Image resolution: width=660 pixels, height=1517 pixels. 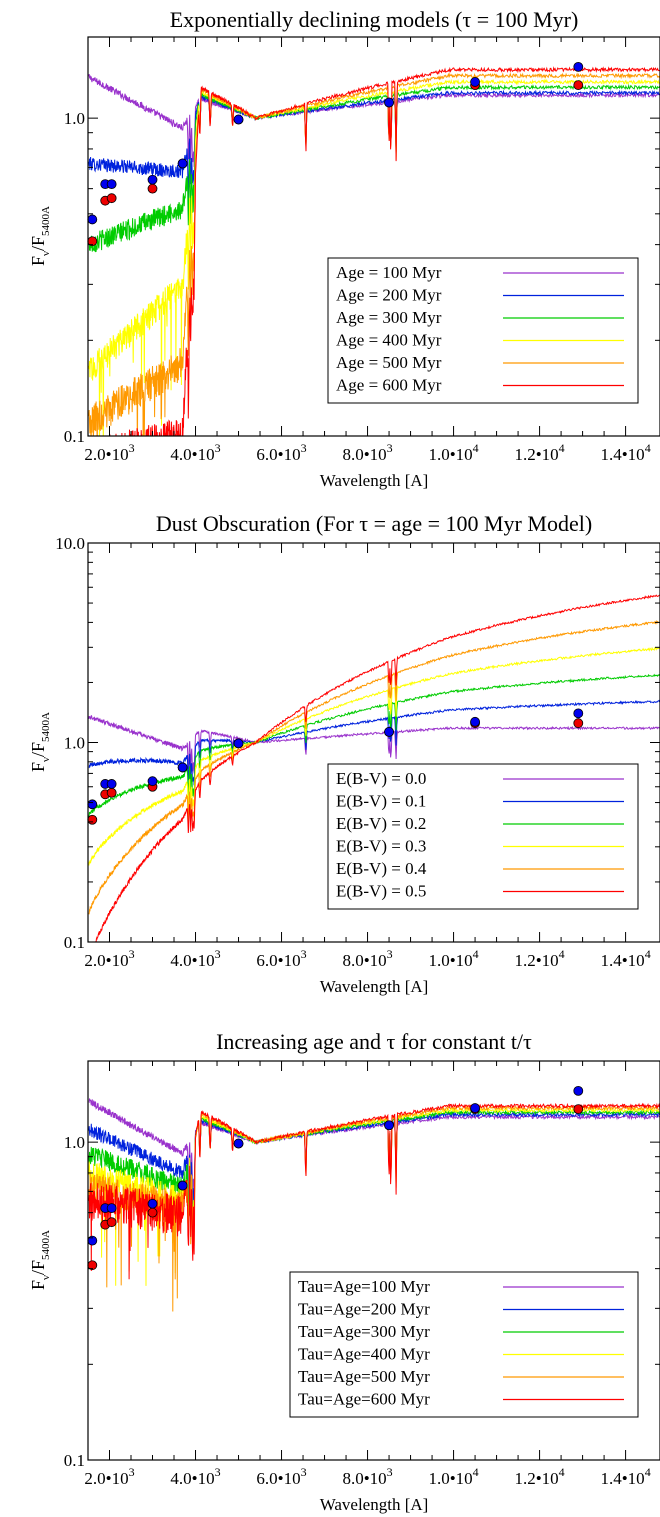 I want to click on legend-label-2: Age = 300 Myr, so click(x=389, y=317).